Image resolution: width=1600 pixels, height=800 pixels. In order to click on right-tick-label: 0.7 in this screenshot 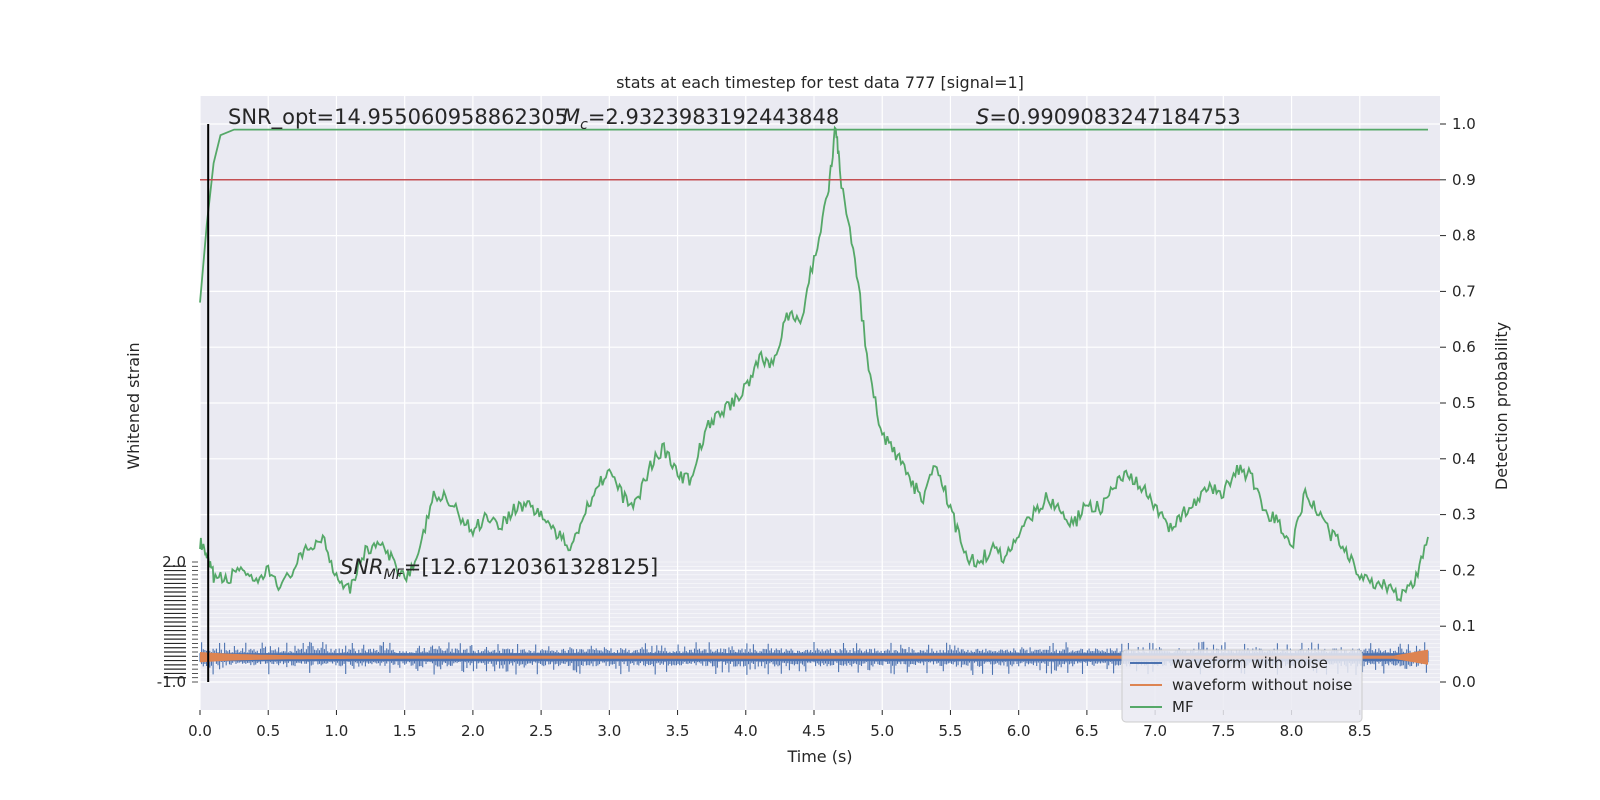, I will do `click(1464, 291)`.